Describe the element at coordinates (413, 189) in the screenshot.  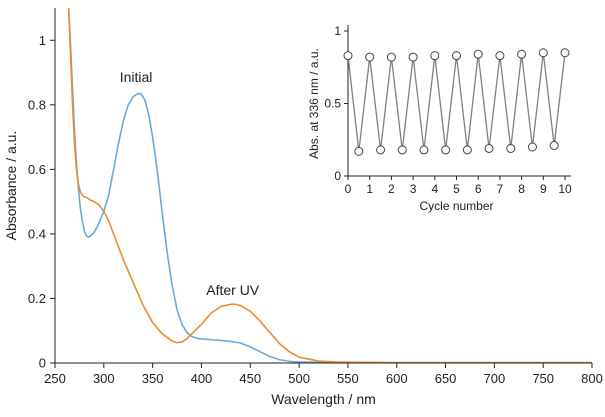
I see `inset-x-tick-label: 3` at that location.